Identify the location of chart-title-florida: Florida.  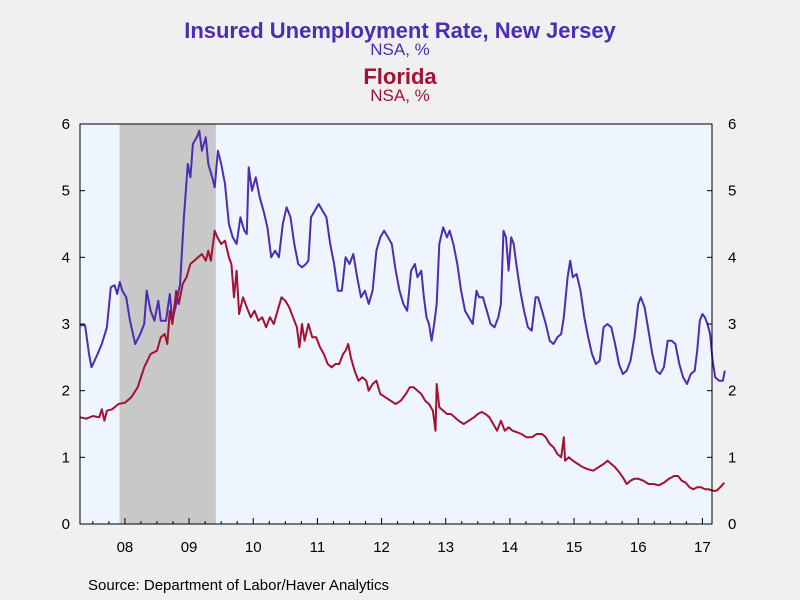
(400, 76).